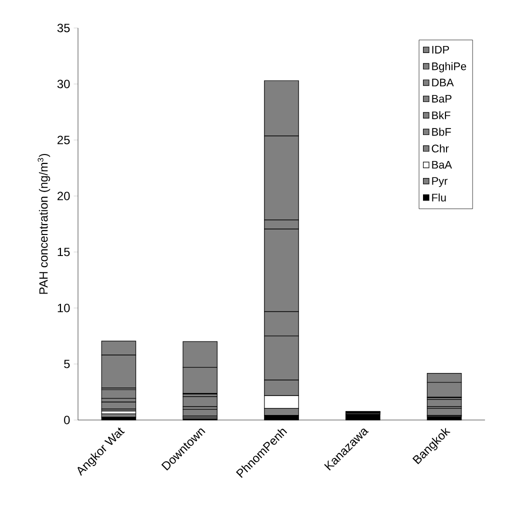 The image size is (506, 525). I want to click on legend-label: Flu, so click(439, 197).